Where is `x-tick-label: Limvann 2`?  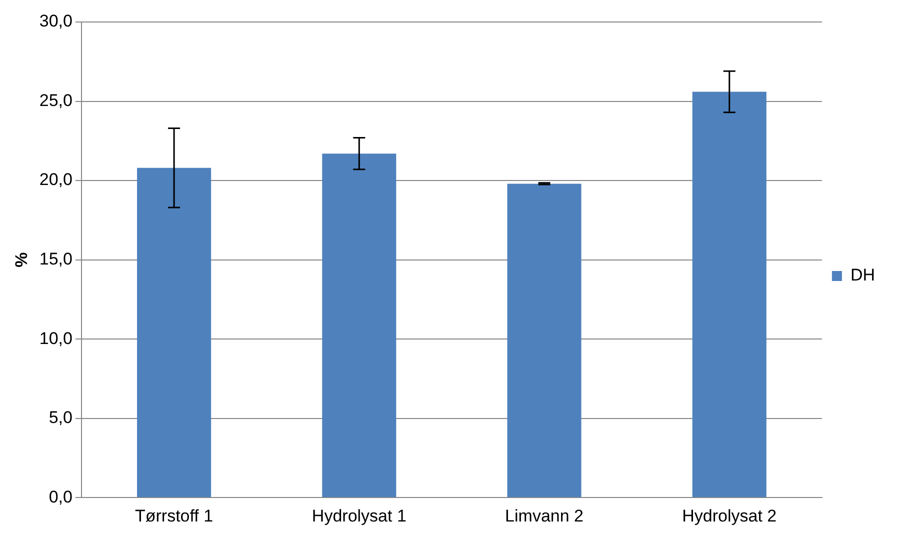 x-tick-label: Limvann 2 is located at coordinates (544, 516).